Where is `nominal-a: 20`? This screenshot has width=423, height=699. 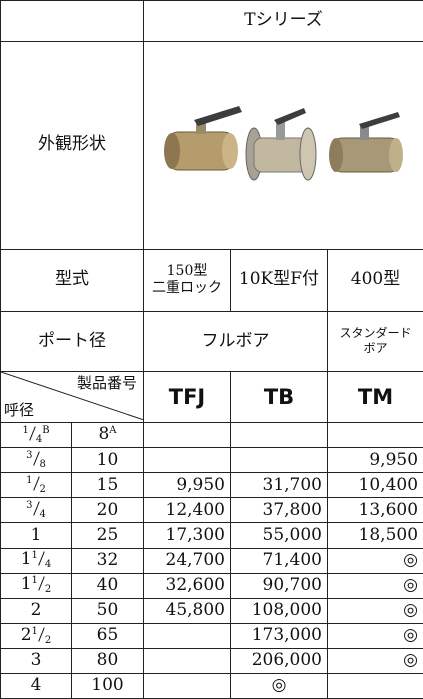 nominal-a: 20 is located at coordinates (107, 510).